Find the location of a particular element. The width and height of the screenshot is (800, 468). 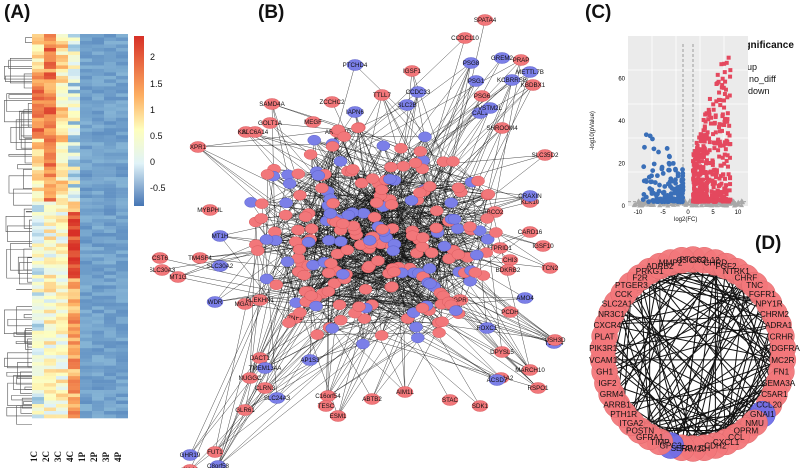

column-label: 1P is located at coordinates (82, 457).